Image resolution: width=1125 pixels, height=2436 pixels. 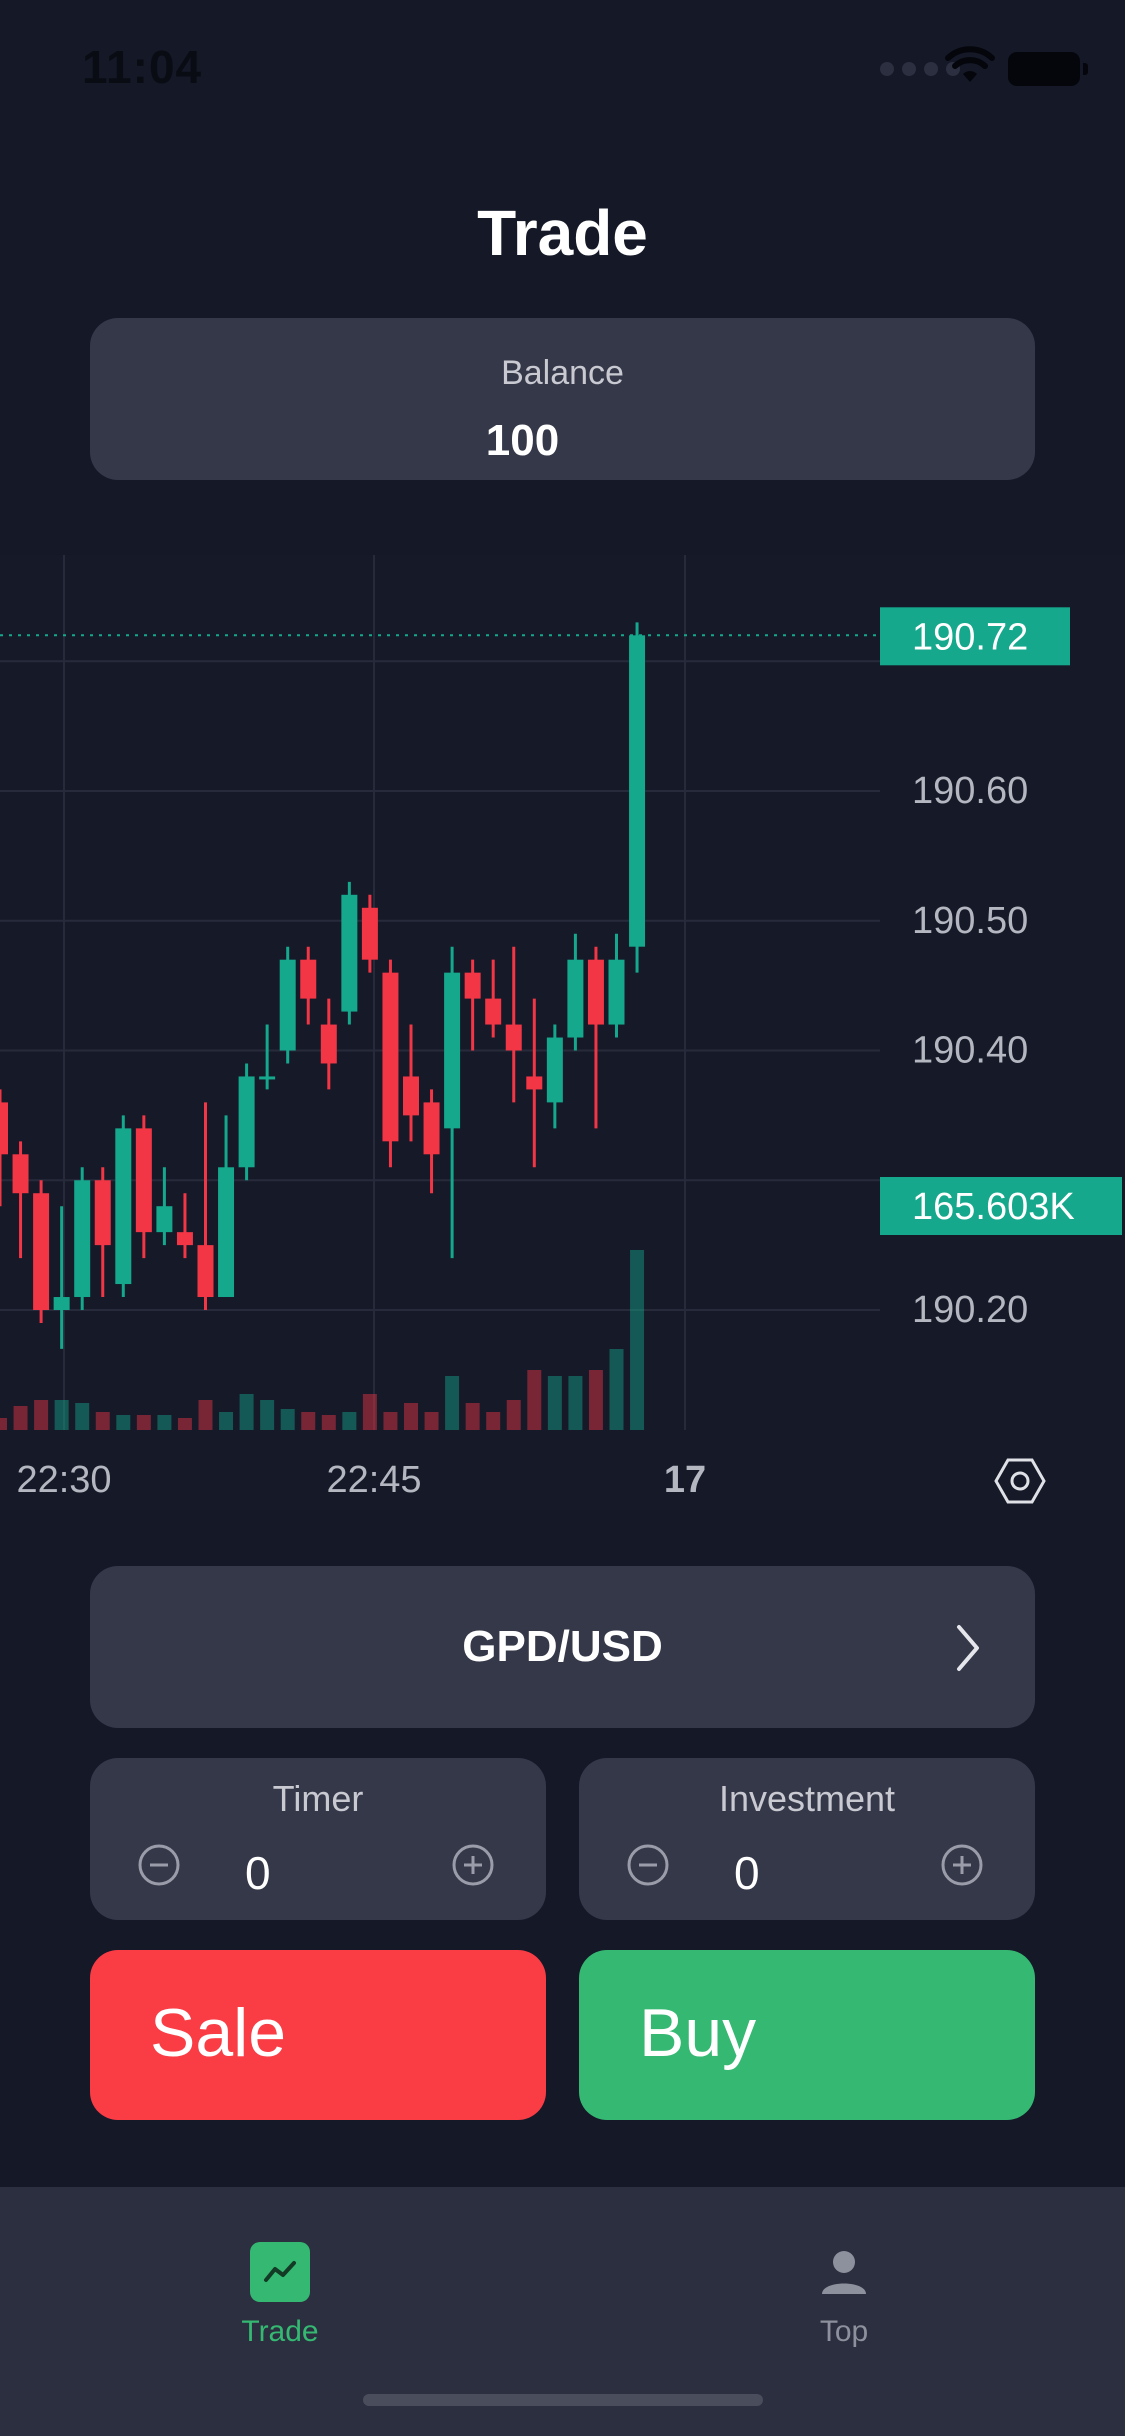 What do you see at coordinates (844, 2272) in the screenshot?
I see `user-icon` at bounding box center [844, 2272].